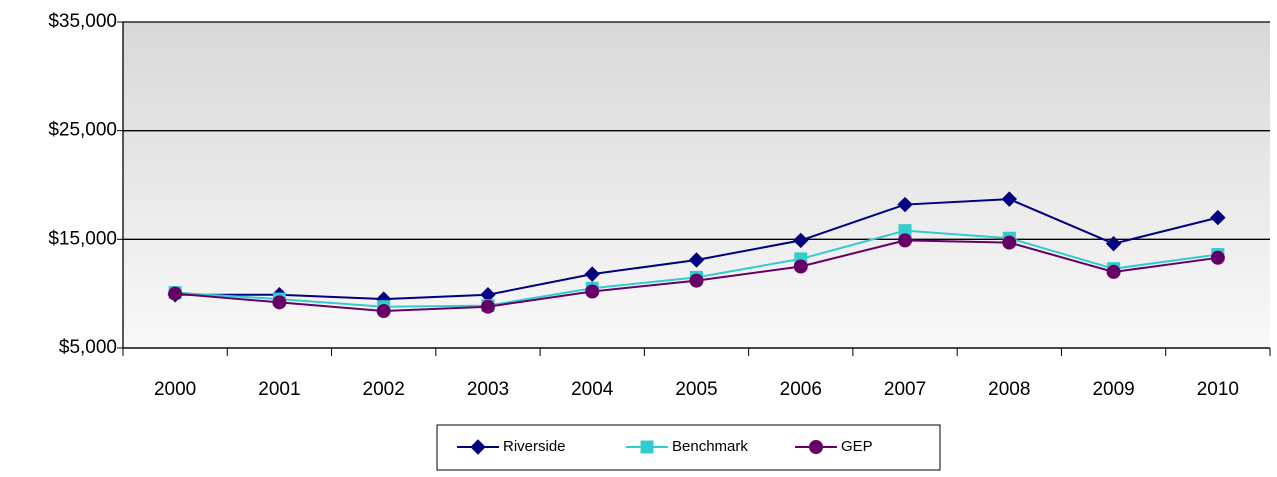 Image resolution: width=1277 pixels, height=477 pixels. Describe the element at coordinates (82, 238) in the screenshot. I see `y-tick-label: $15,000` at that location.